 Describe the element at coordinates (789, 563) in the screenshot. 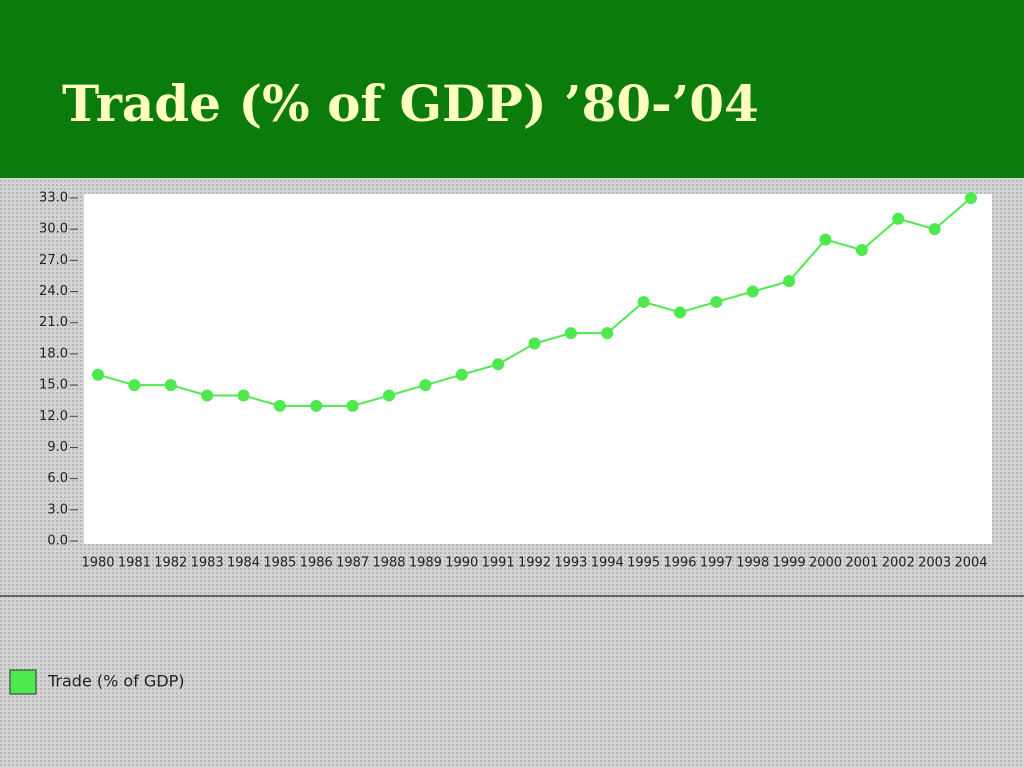

I see `x-tick-label: 1999` at that location.